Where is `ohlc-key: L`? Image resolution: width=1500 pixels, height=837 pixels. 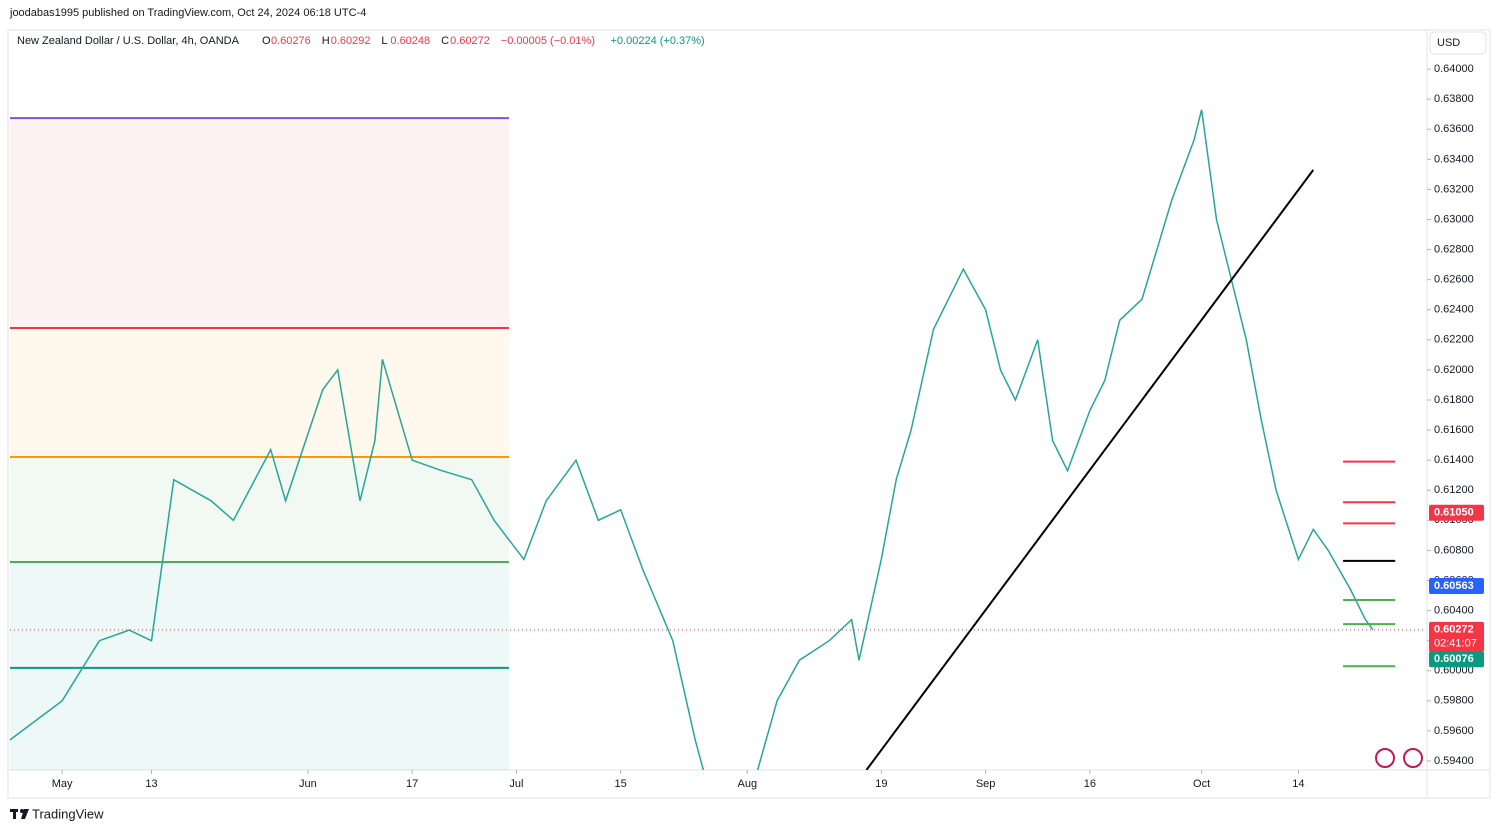
ohlc-key: L is located at coordinates (384, 41).